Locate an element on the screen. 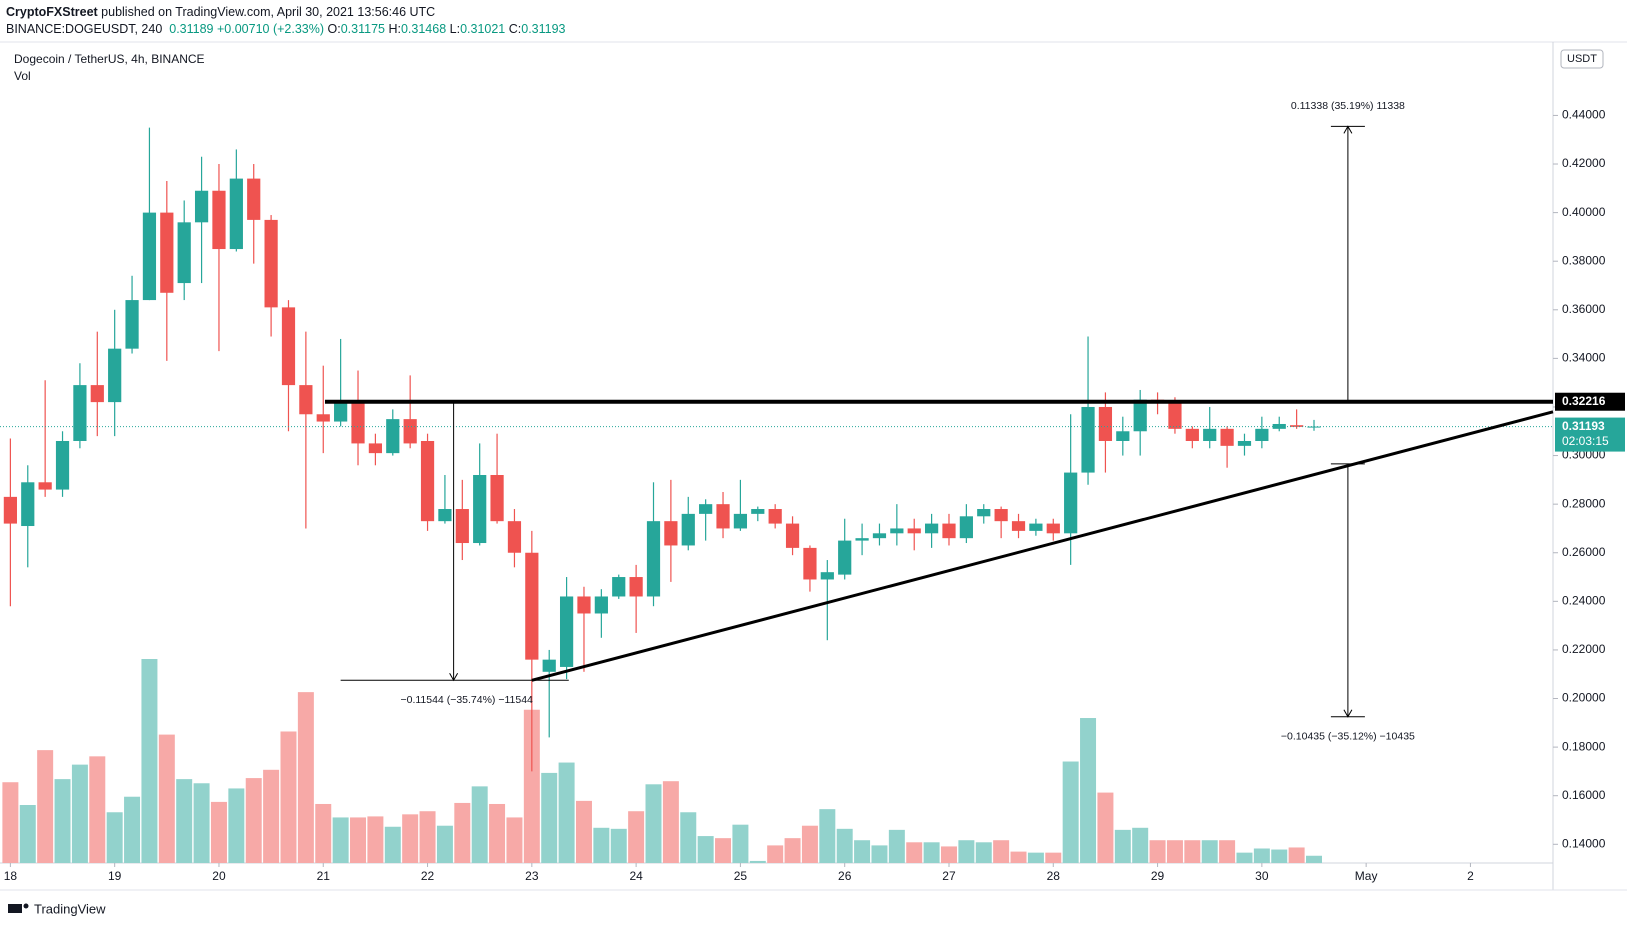 The width and height of the screenshot is (1627, 929). x-tick-label: 25 is located at coordinates (741, 876).